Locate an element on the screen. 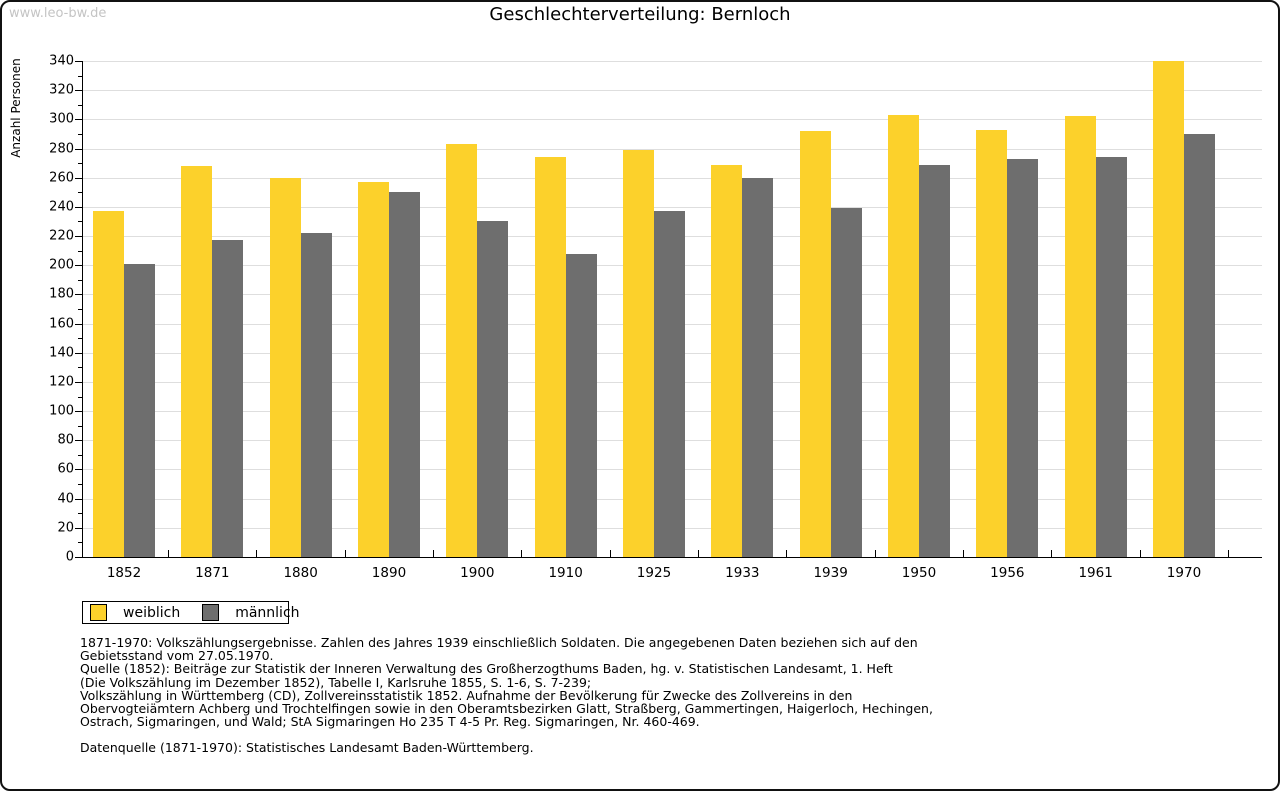 This screenshot has width=1280, height=791. y-tick-label-300: 300 is located at coordinates (61, 119).